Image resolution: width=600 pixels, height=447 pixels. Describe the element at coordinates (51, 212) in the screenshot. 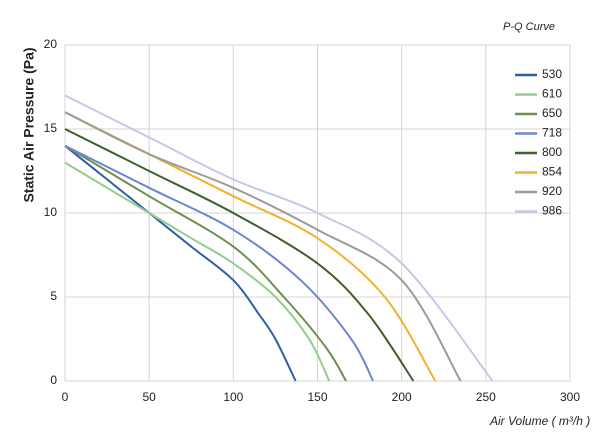

I see `y-tick-label: 10` at that location.